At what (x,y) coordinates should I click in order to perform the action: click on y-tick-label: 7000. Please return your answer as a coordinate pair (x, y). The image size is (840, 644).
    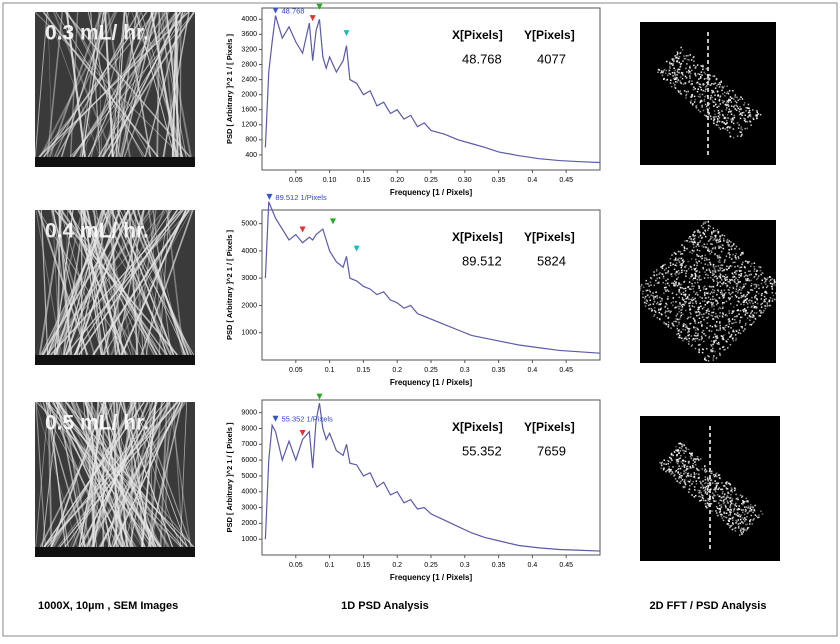
    Looking at the image, I should click on (249, 444).